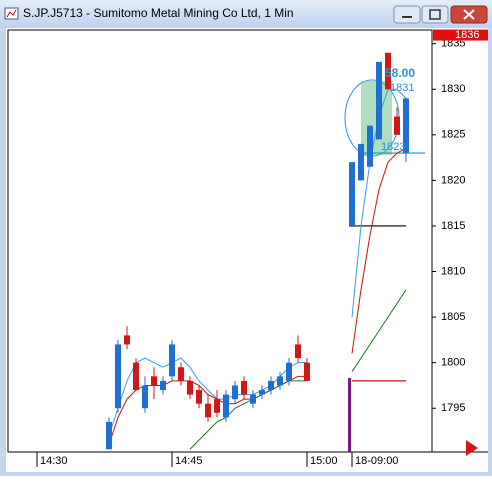 The image size is (492, 481). Describe the element at coordinates (407, 14) in the screenshot. I see `minimize-button` at that location.